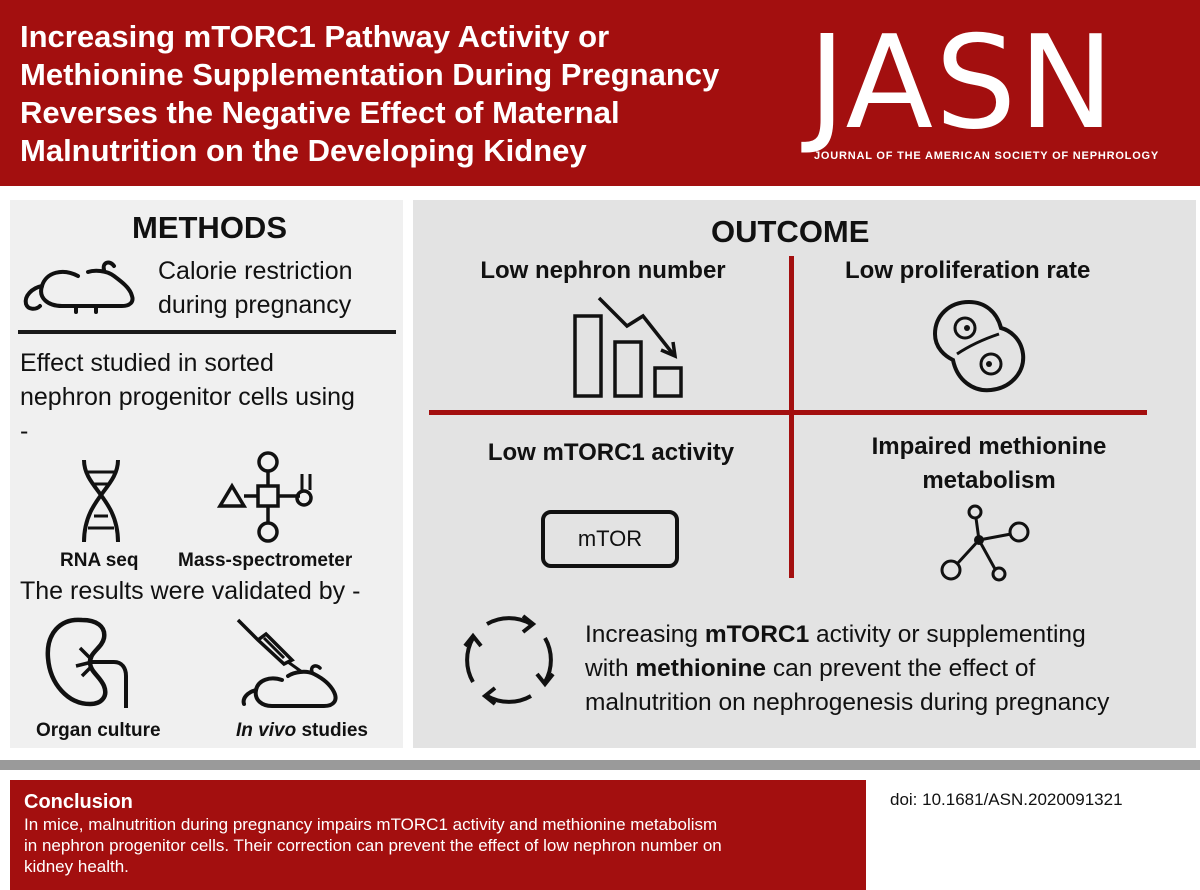  What do you see at coordinates (101, 501) in the screenshot?
I see `dna-icon` at bounding box center [101, 501].